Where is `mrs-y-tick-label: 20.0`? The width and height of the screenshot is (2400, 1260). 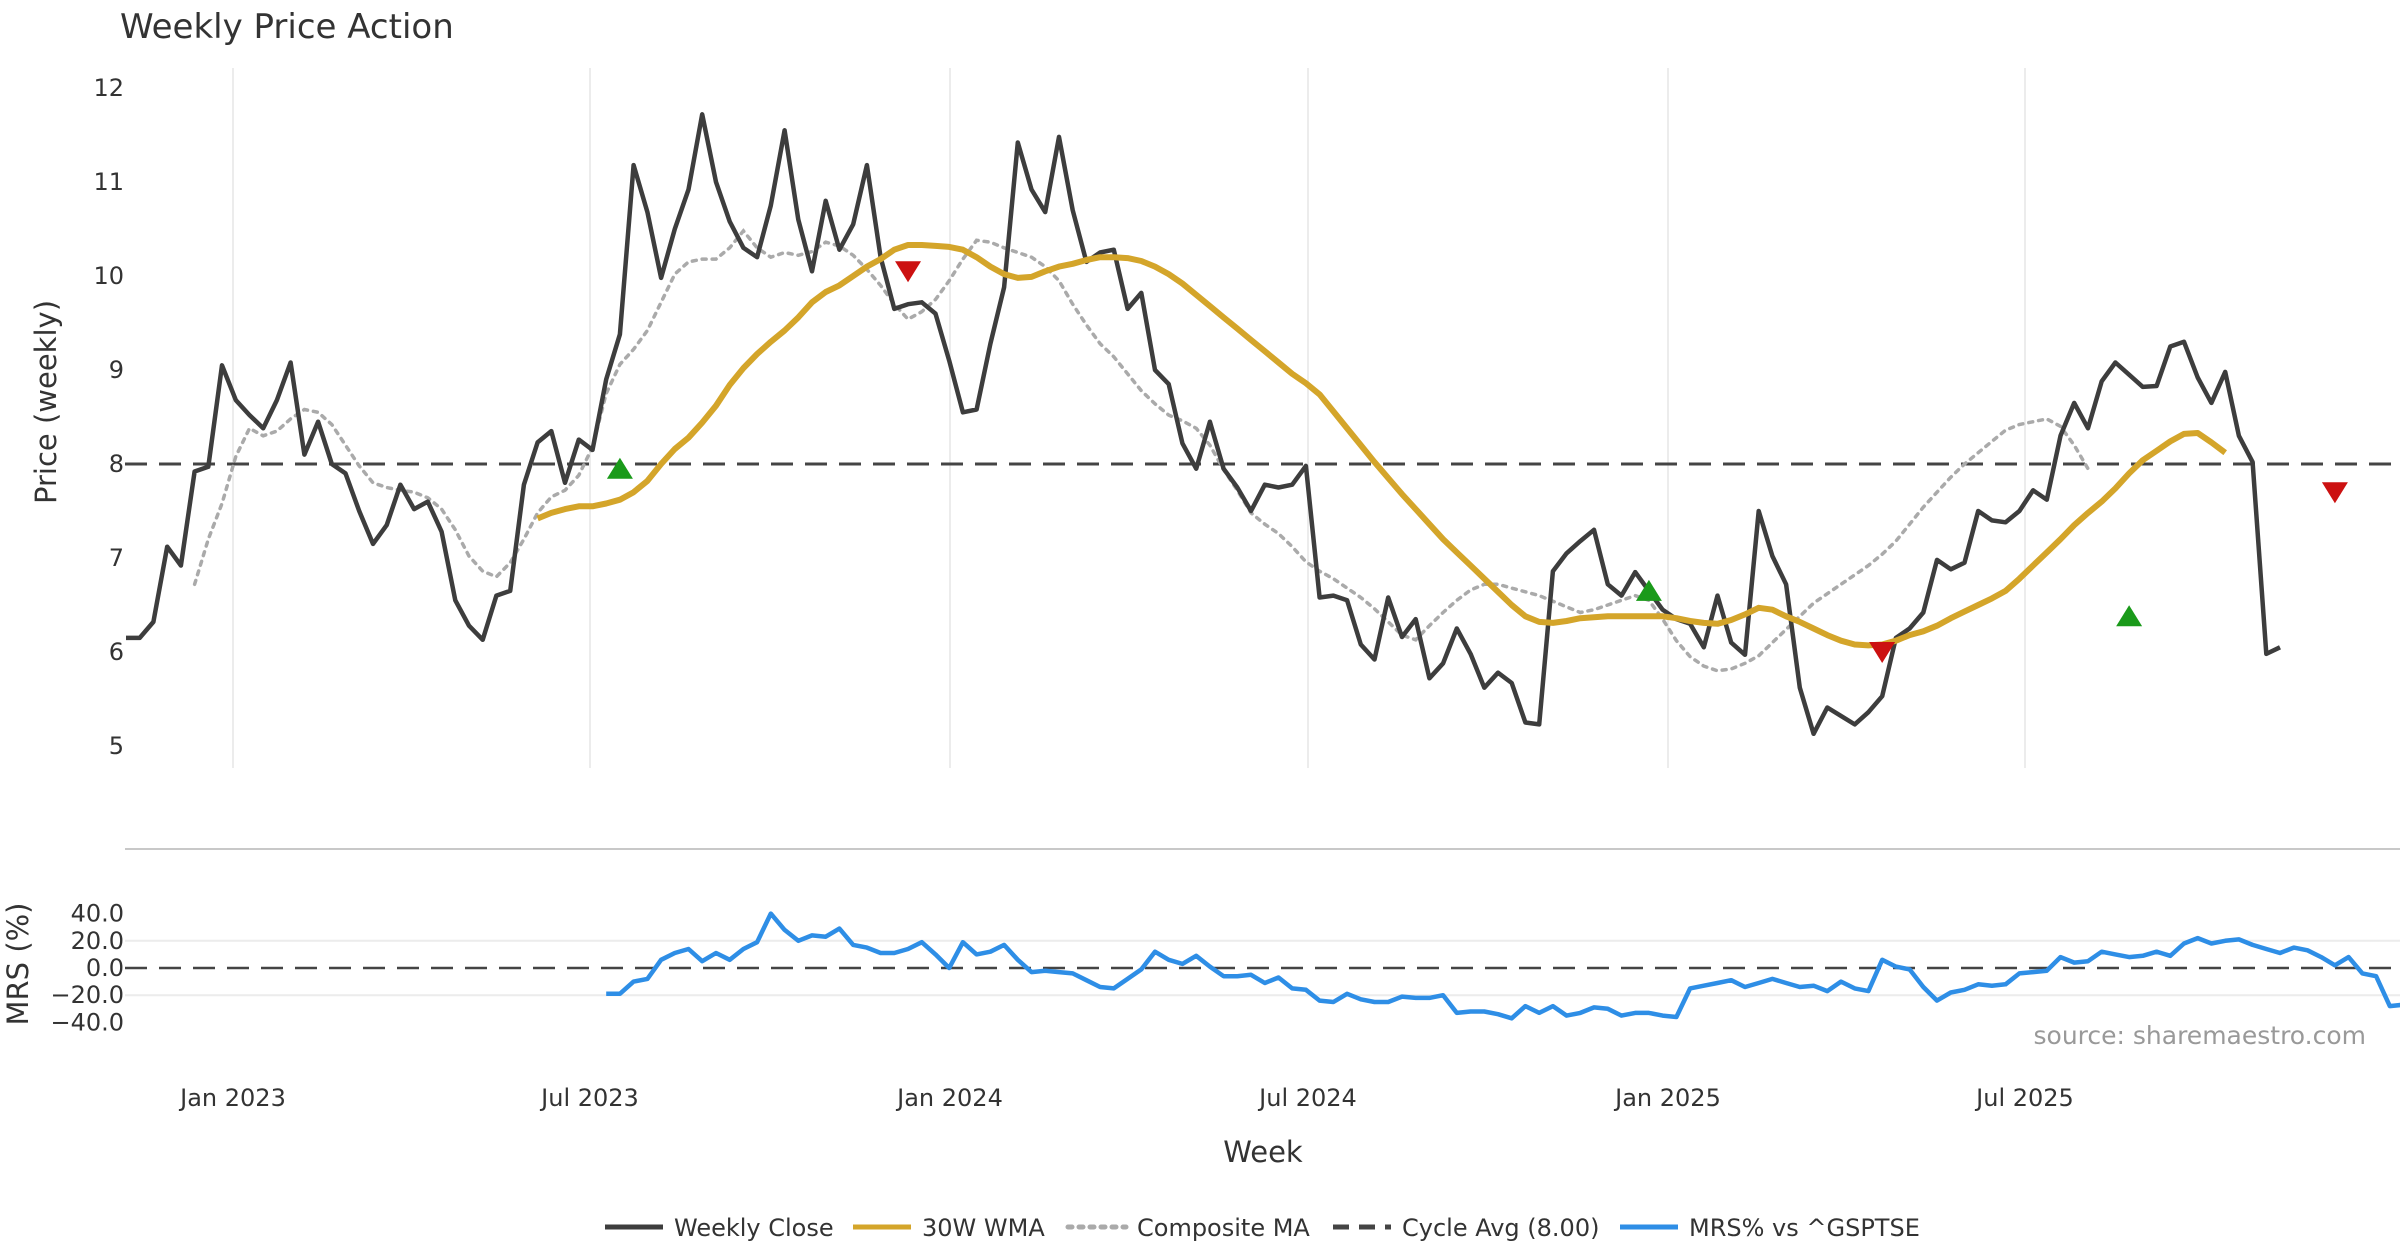
mrs-y-tick-label: 20.0 is located at coordinates (97, 941).